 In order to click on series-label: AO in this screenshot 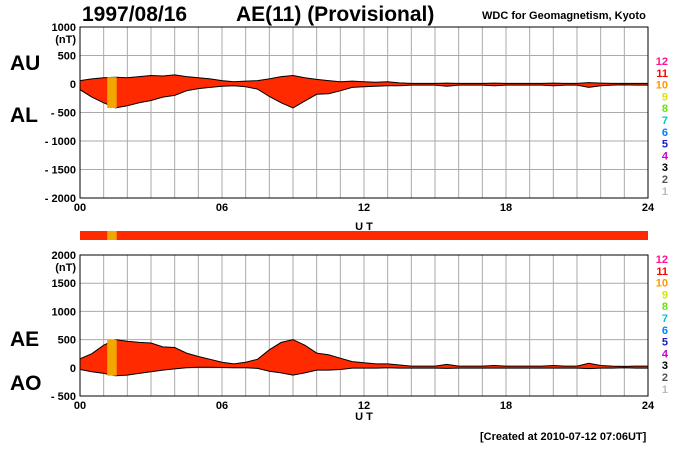, I will do `click(26, 383)`.